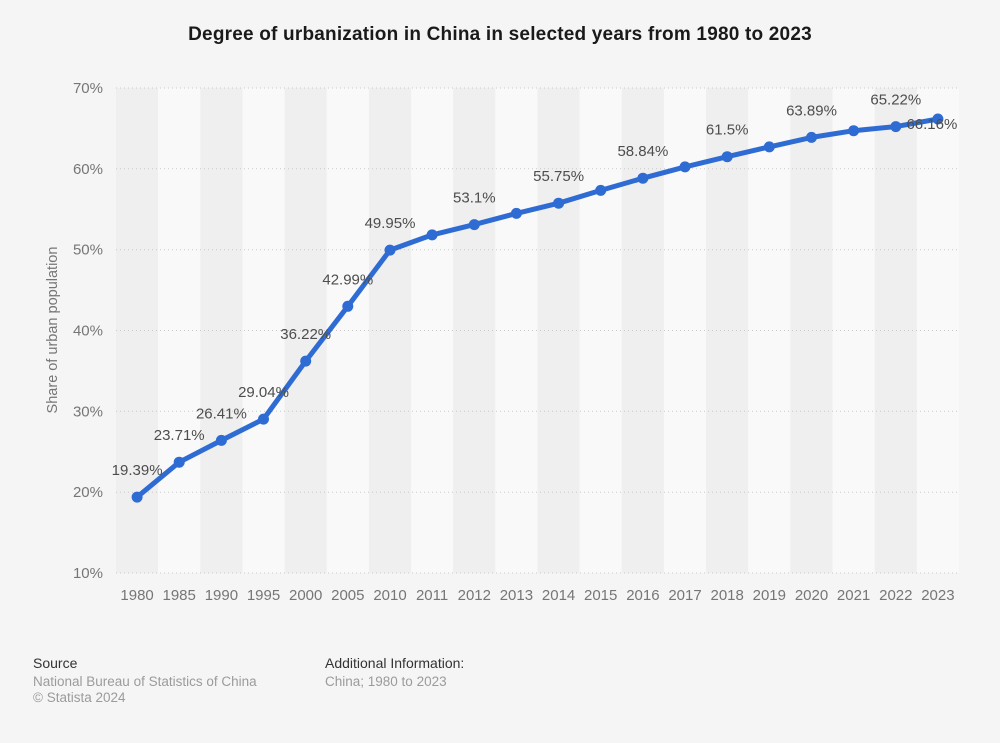 The width and height of the screenshot is (1000, 743). What do you see at coordinates (811, 110) in the screenshot?
I see `data-point-label: 63.89%` at bounding box center [811, 110].